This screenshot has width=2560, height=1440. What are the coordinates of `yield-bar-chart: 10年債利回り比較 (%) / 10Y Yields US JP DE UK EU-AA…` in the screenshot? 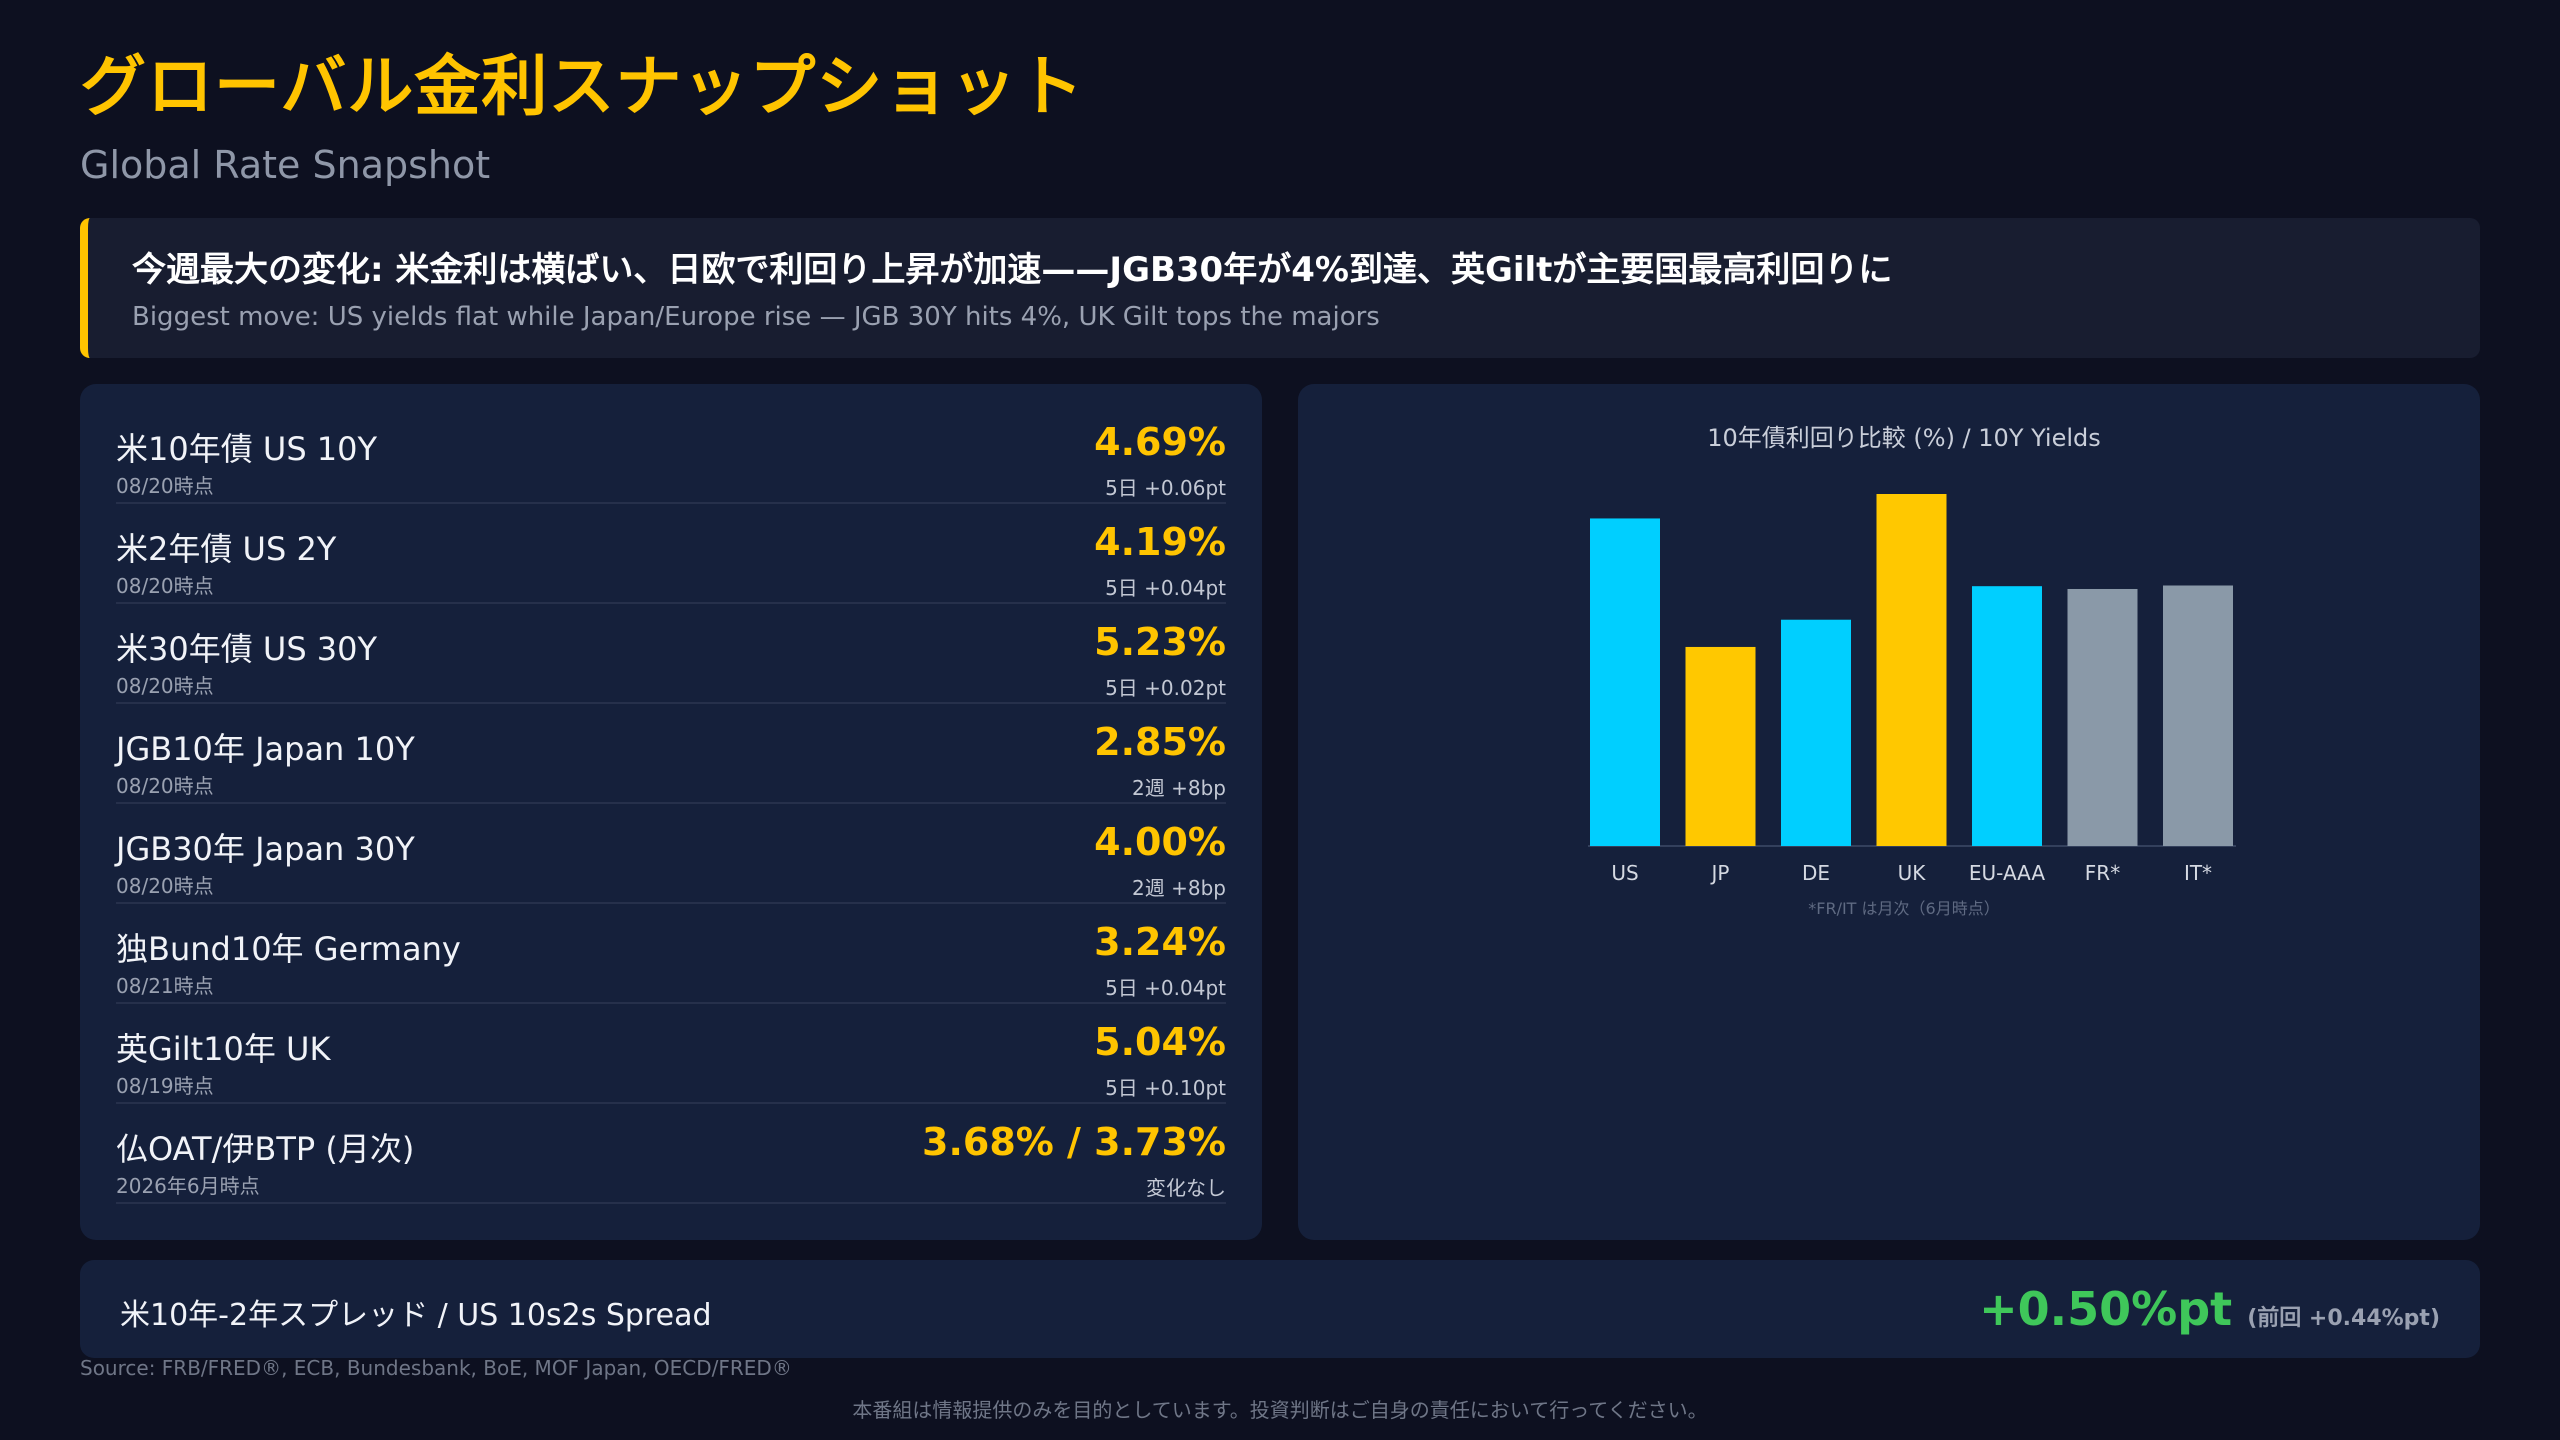 It's located at (1912, 671).